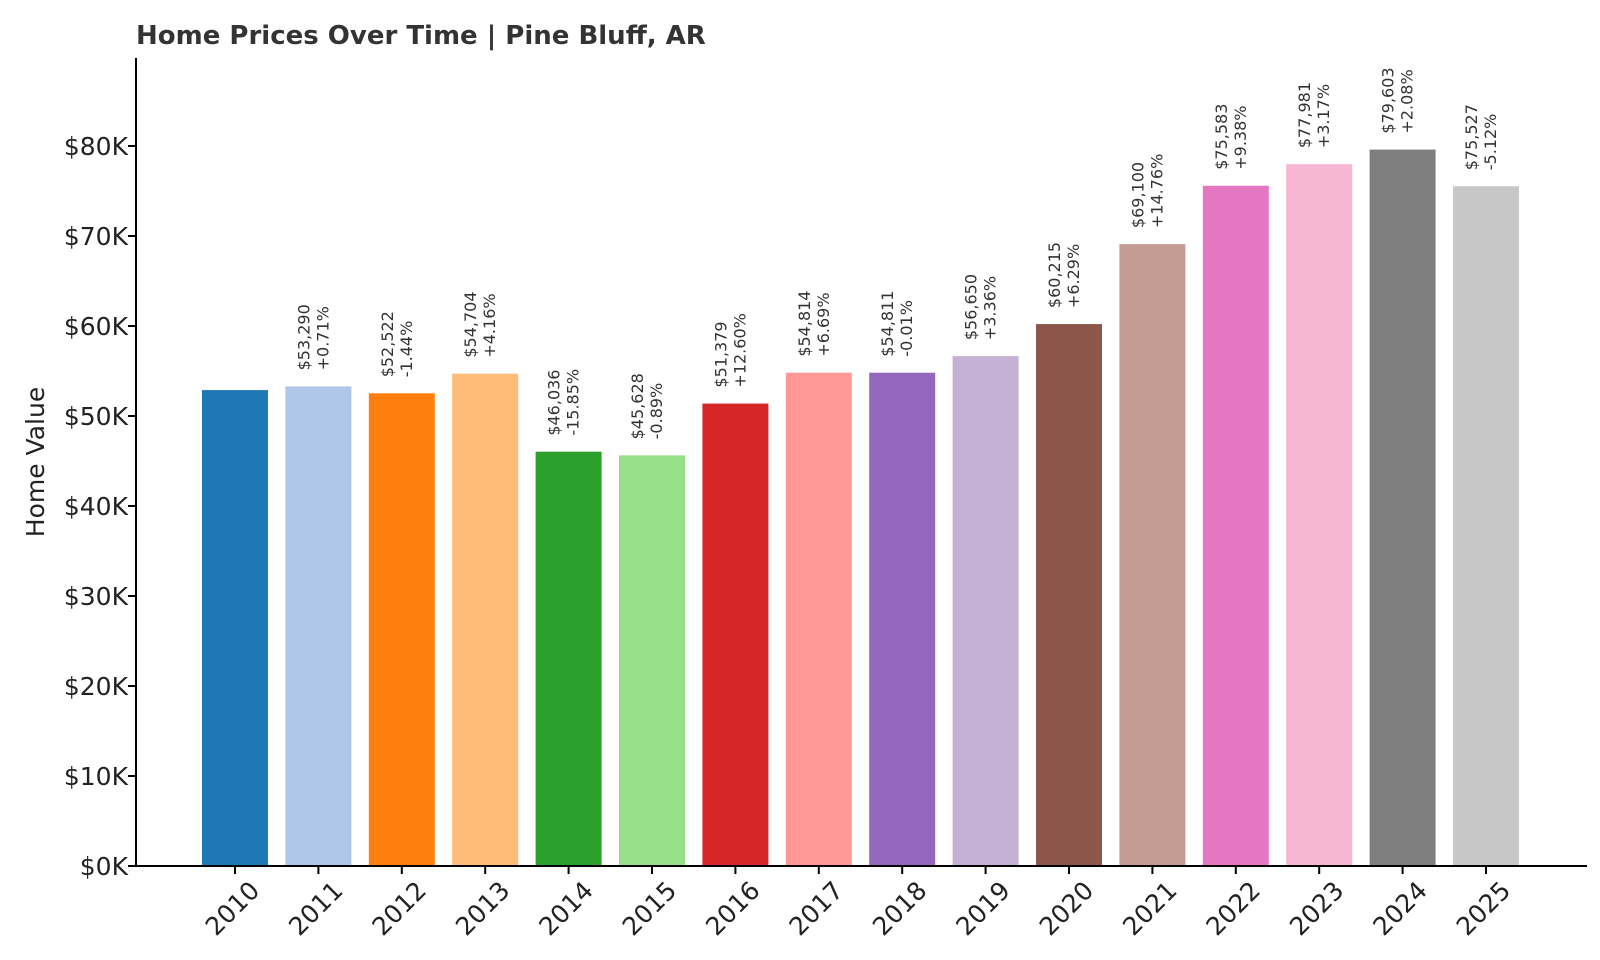 The height and width of the screenshot is (960, 1600). What do you see at coordinates (573, 402) in the screenshot?
I see `change-label-2014: -15.85%` at bounding box center [573, 402].